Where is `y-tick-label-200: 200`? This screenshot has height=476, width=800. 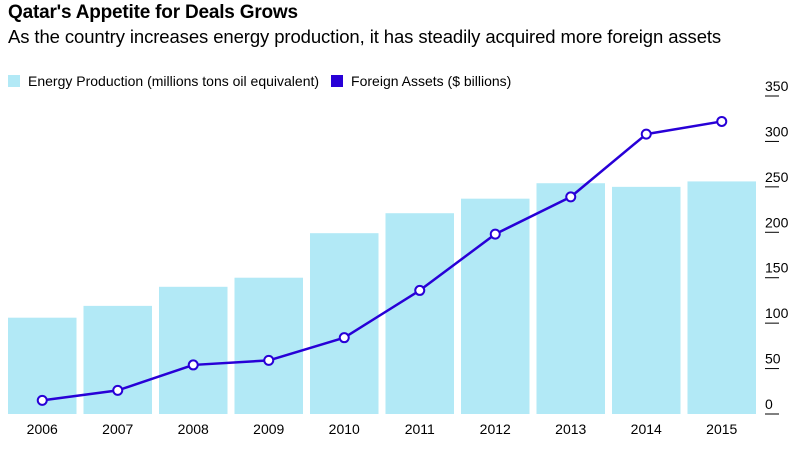 y-tick-label-200: 200 is located at coordinates (777, 222).